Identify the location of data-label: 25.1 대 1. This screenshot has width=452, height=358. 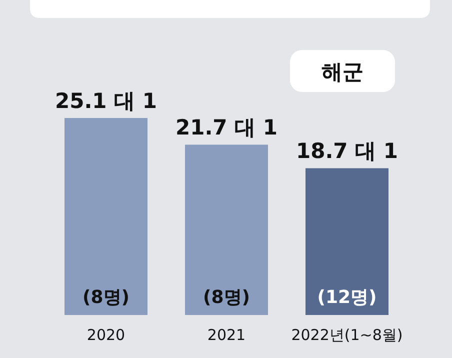
(106, 101).